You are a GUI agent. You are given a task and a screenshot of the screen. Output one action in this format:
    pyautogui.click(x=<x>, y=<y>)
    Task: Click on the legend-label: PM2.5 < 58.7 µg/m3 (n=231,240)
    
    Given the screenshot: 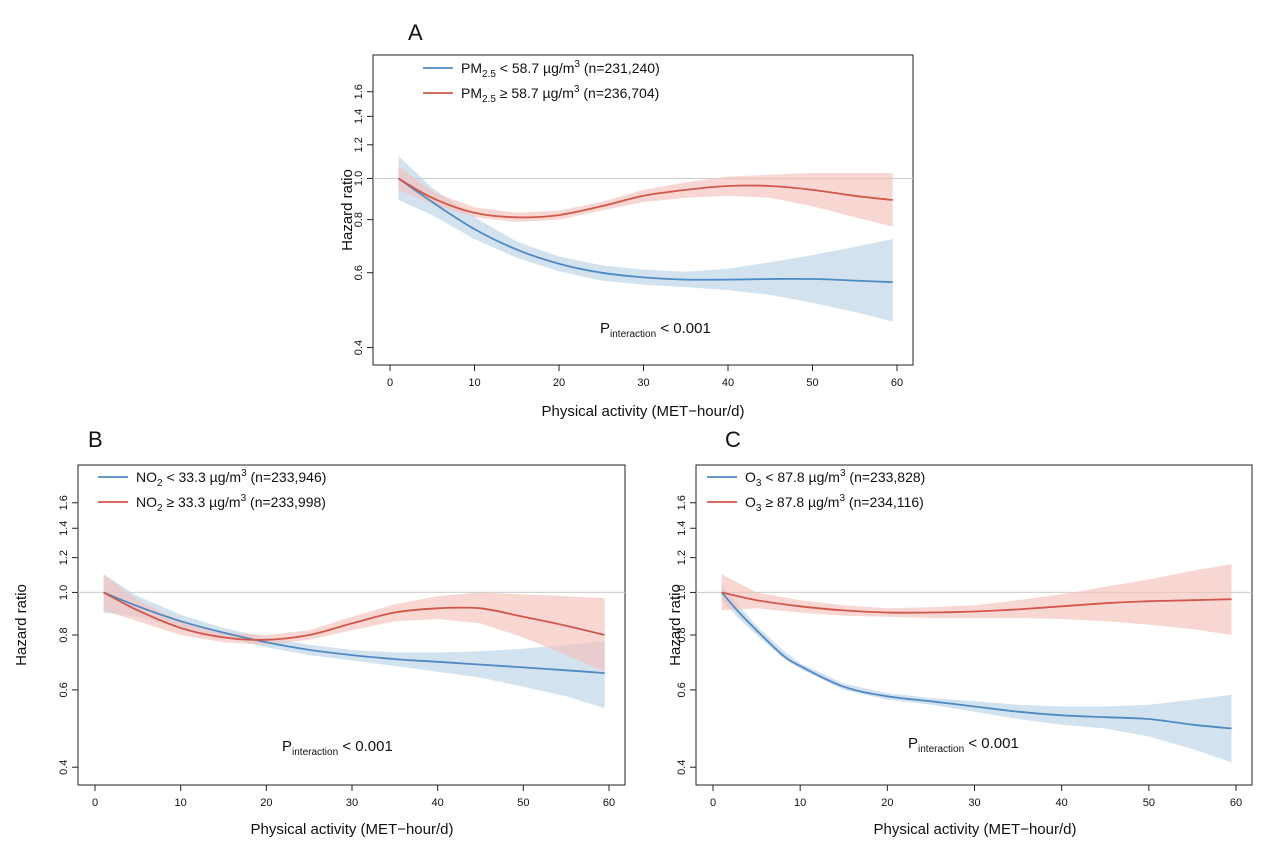 What is the action you would take?
    pyautogui.click(x=560, y=69)
    